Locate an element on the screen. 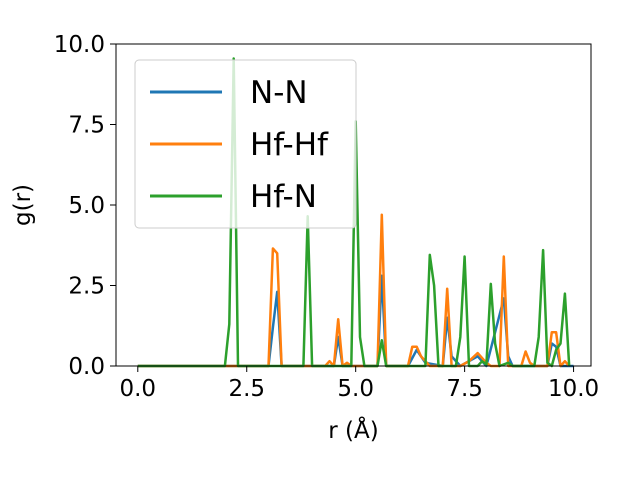 The height and width of the screenshot is (480, 640). y-tick-label: 0.0 is located at coordinates (86, 367).